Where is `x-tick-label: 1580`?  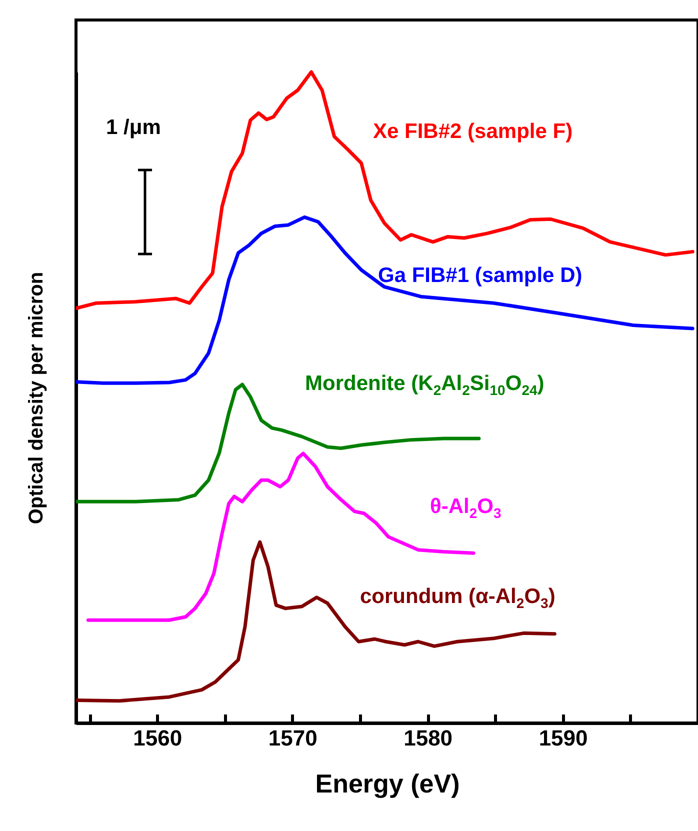 x-tick-label: 1580 is located at coordinates (428, 738).